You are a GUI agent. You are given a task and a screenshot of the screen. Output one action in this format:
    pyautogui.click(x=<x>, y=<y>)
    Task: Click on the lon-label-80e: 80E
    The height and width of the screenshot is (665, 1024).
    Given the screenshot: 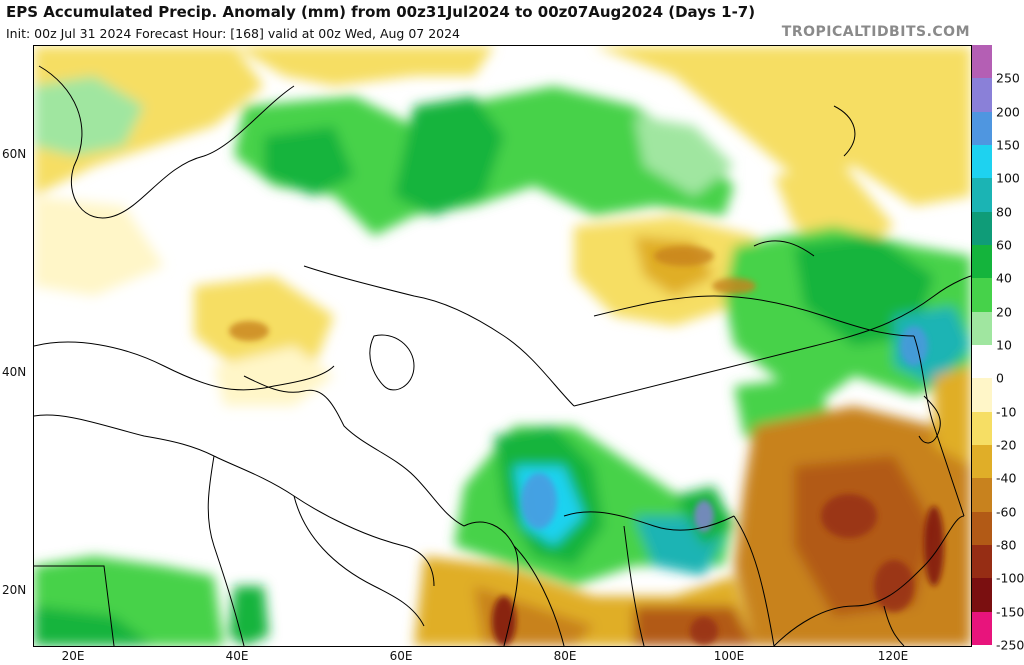 What is the action you would take?
    pyautogui.click(x=565, y=656)
    